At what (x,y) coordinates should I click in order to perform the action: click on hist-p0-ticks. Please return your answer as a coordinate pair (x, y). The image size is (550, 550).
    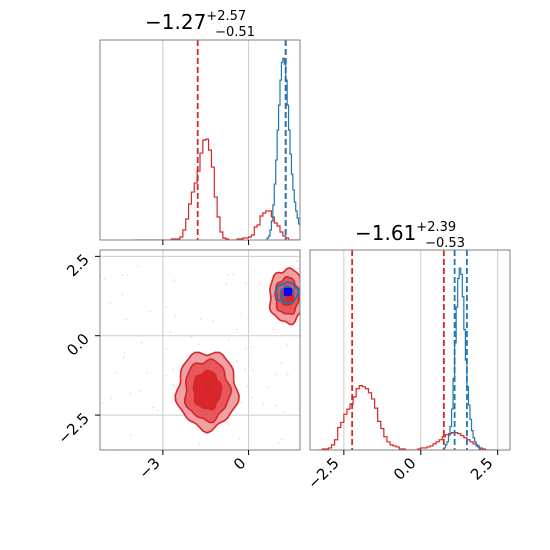
    Looking at the image, I should click on (206, 242).